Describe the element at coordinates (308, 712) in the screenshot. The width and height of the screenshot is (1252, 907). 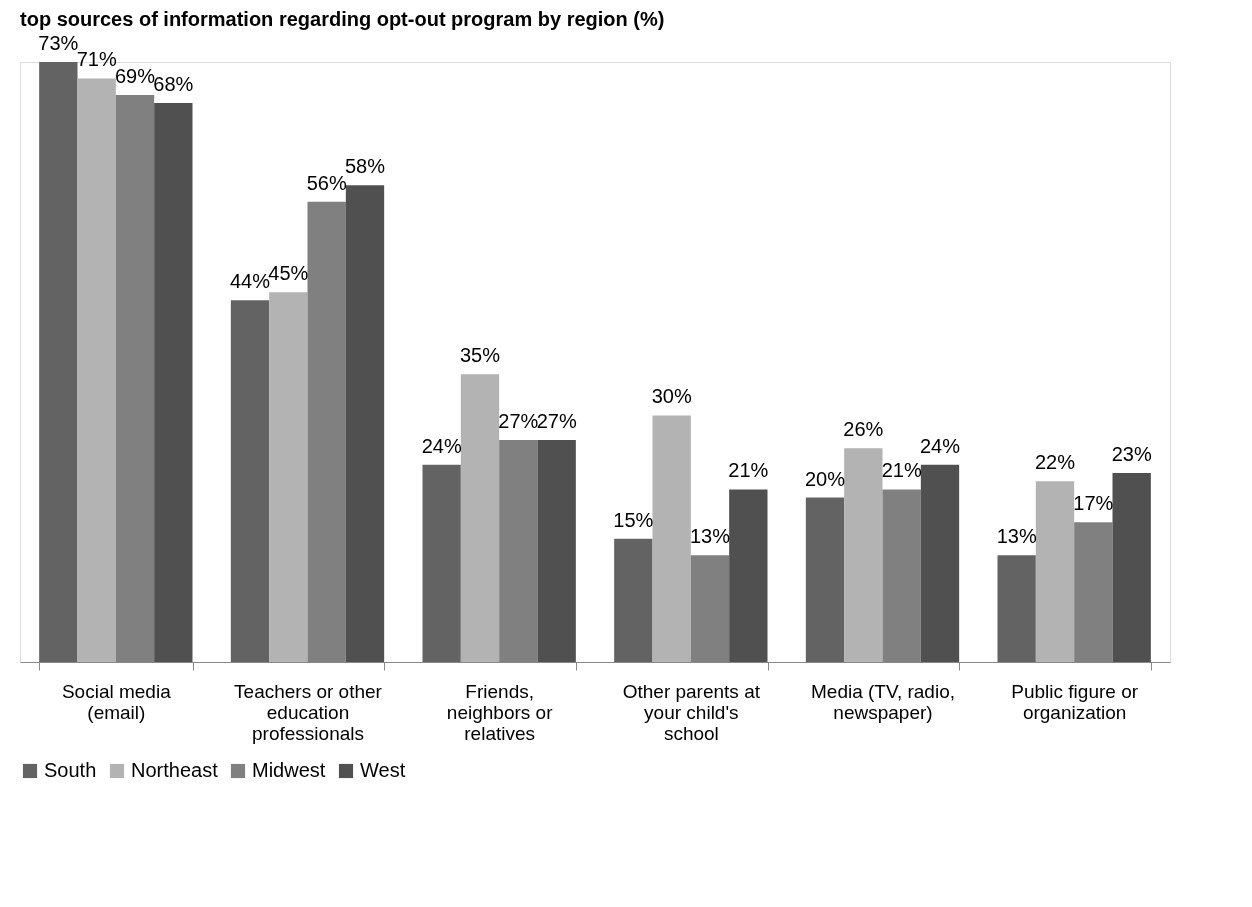
I see `x-tick-label: Teachers or other education professionals` at that location.